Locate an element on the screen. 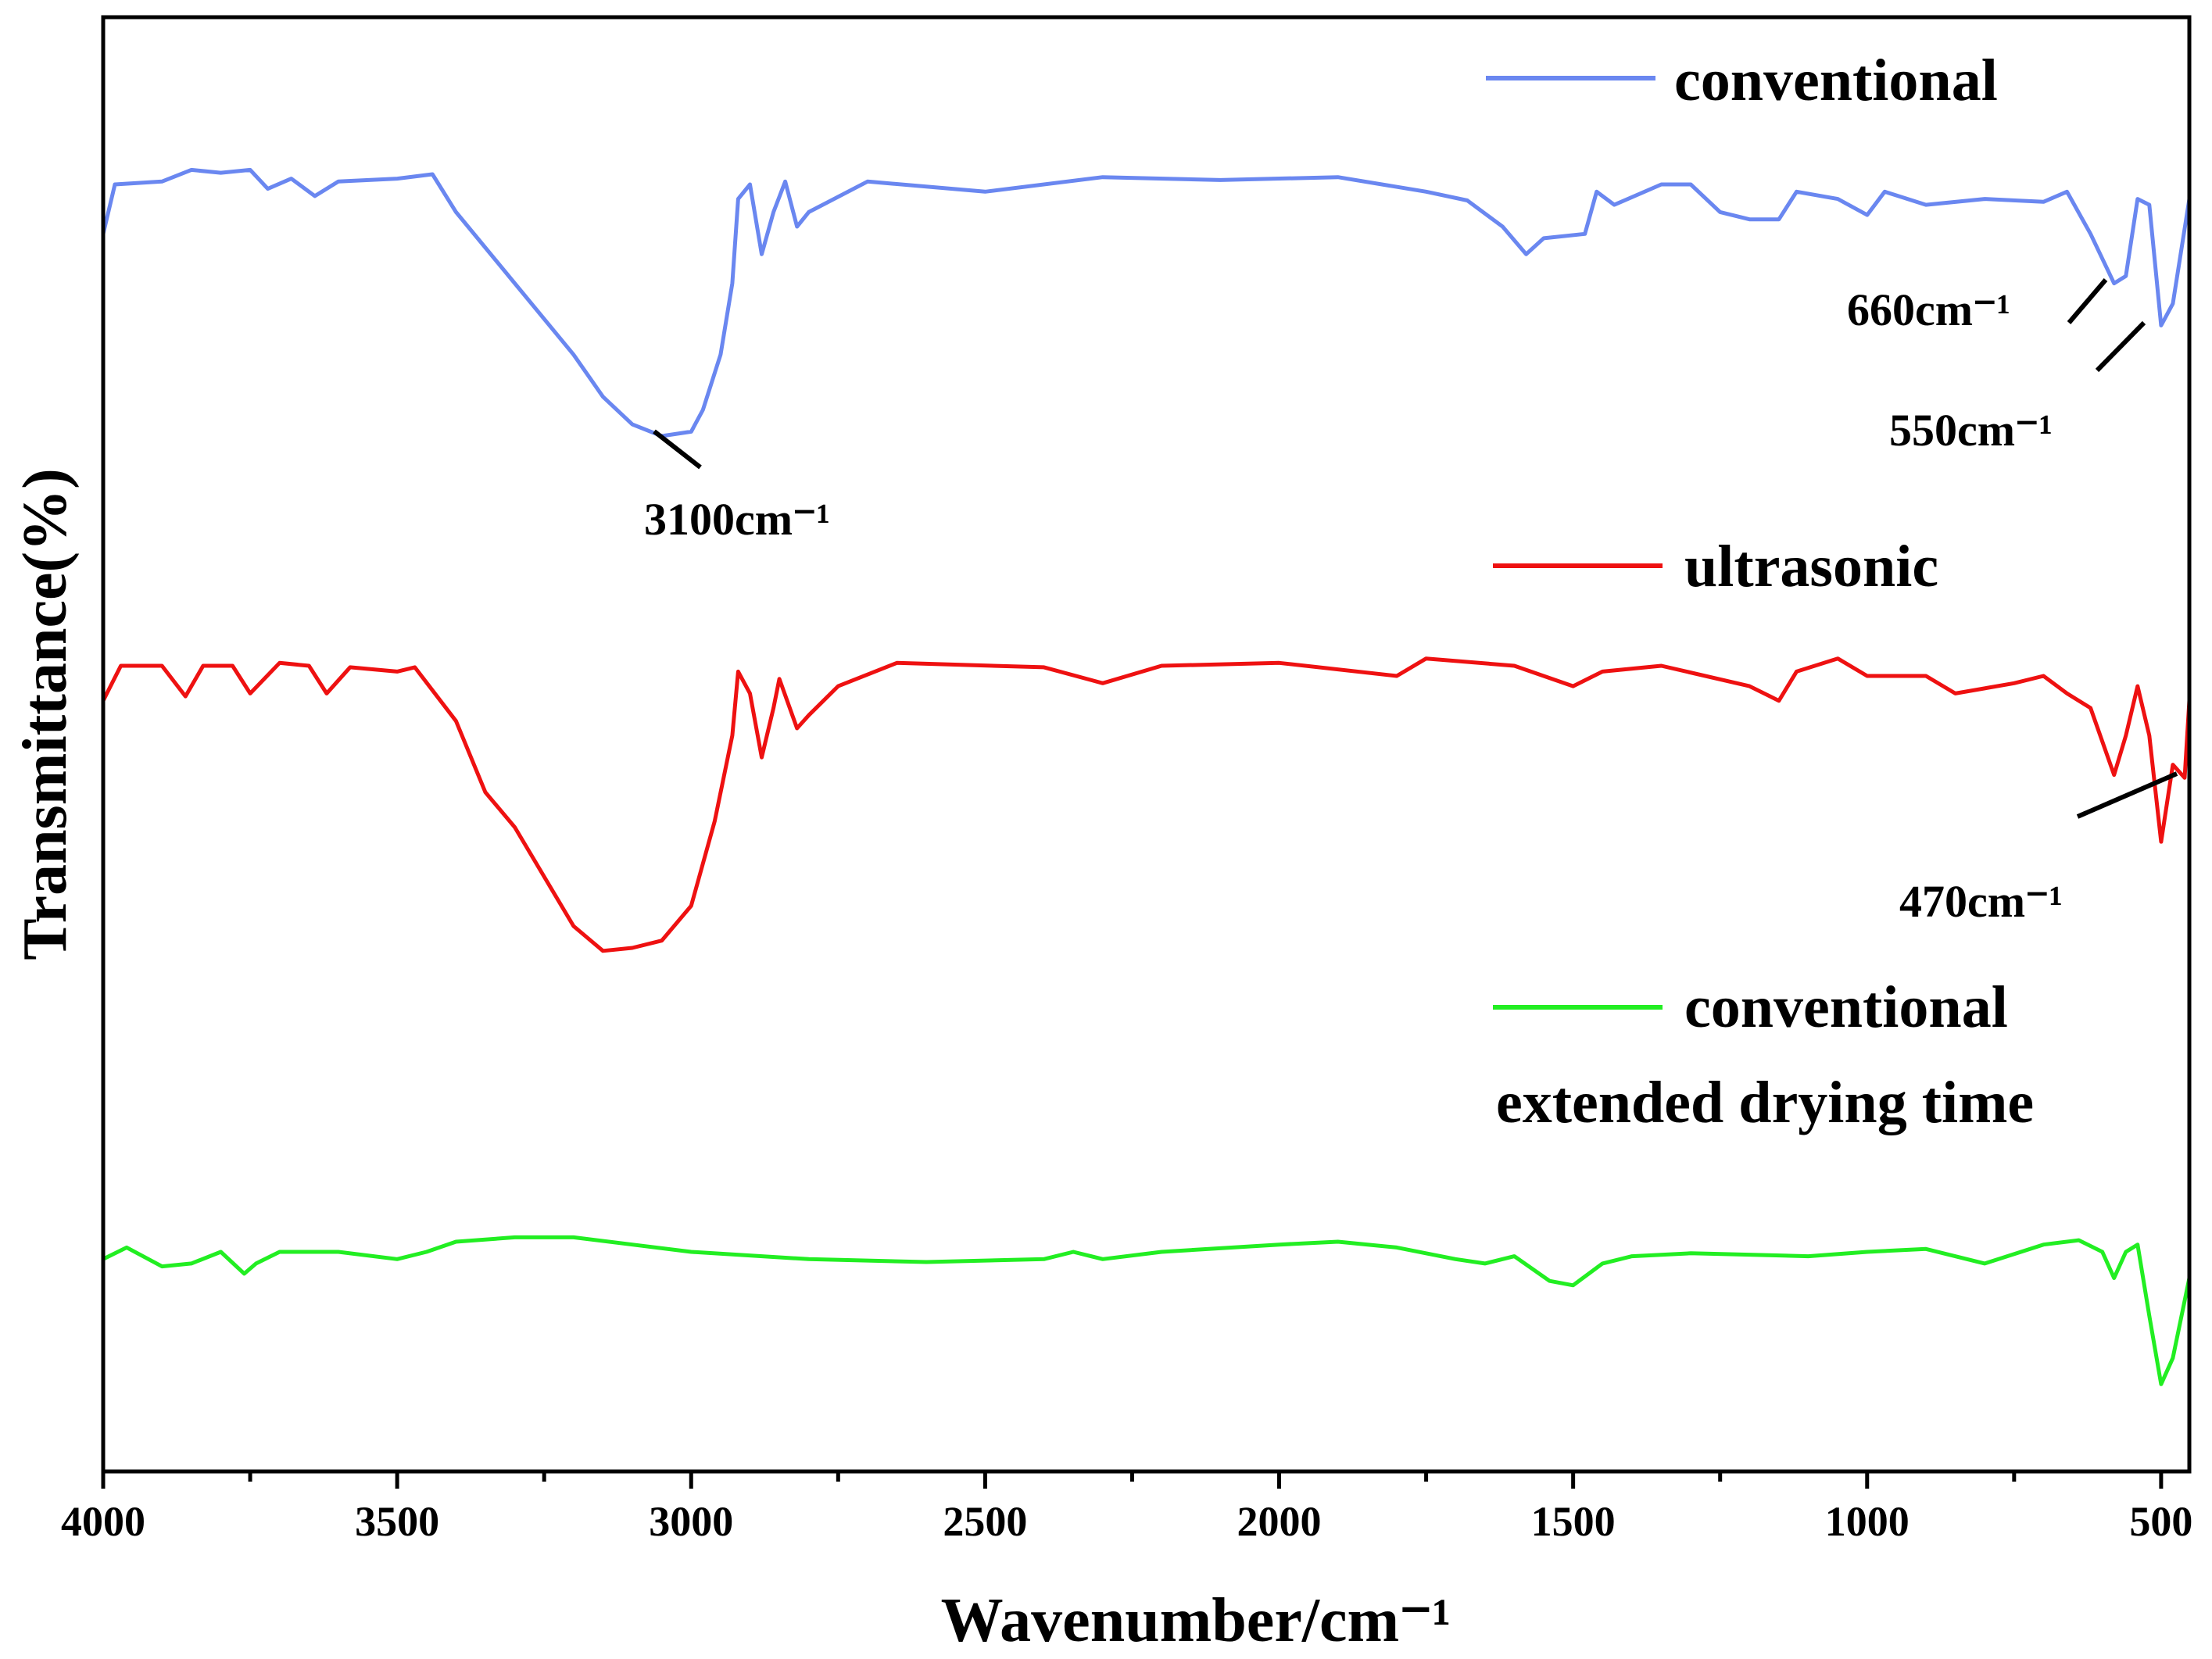 This screenshot has width=2212, height=1659. x-tick-label: 2000 is located at coordinates (1279, 1521).